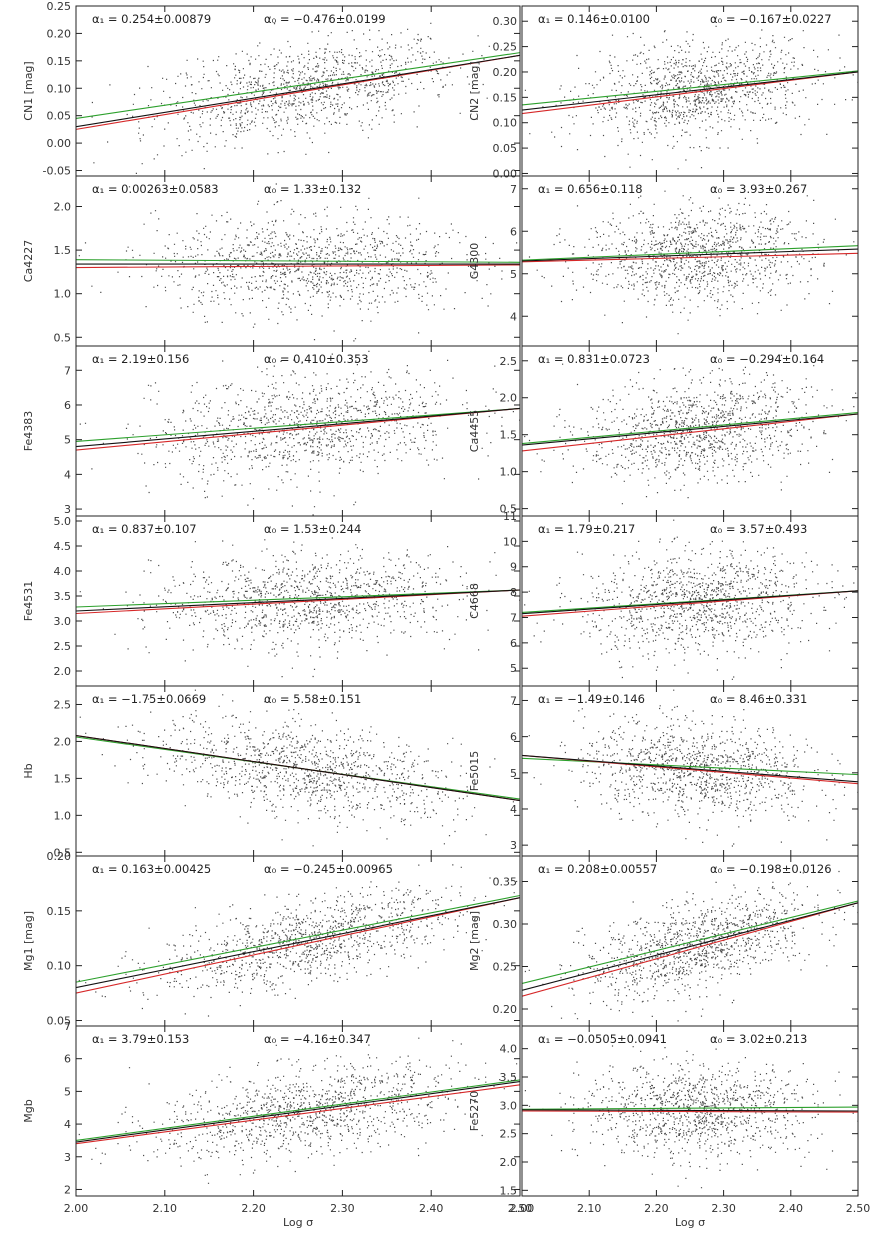 The height and width of the screenshot is (1246, 872). I want to click on y-tick-label: 9, so click(513, 567).